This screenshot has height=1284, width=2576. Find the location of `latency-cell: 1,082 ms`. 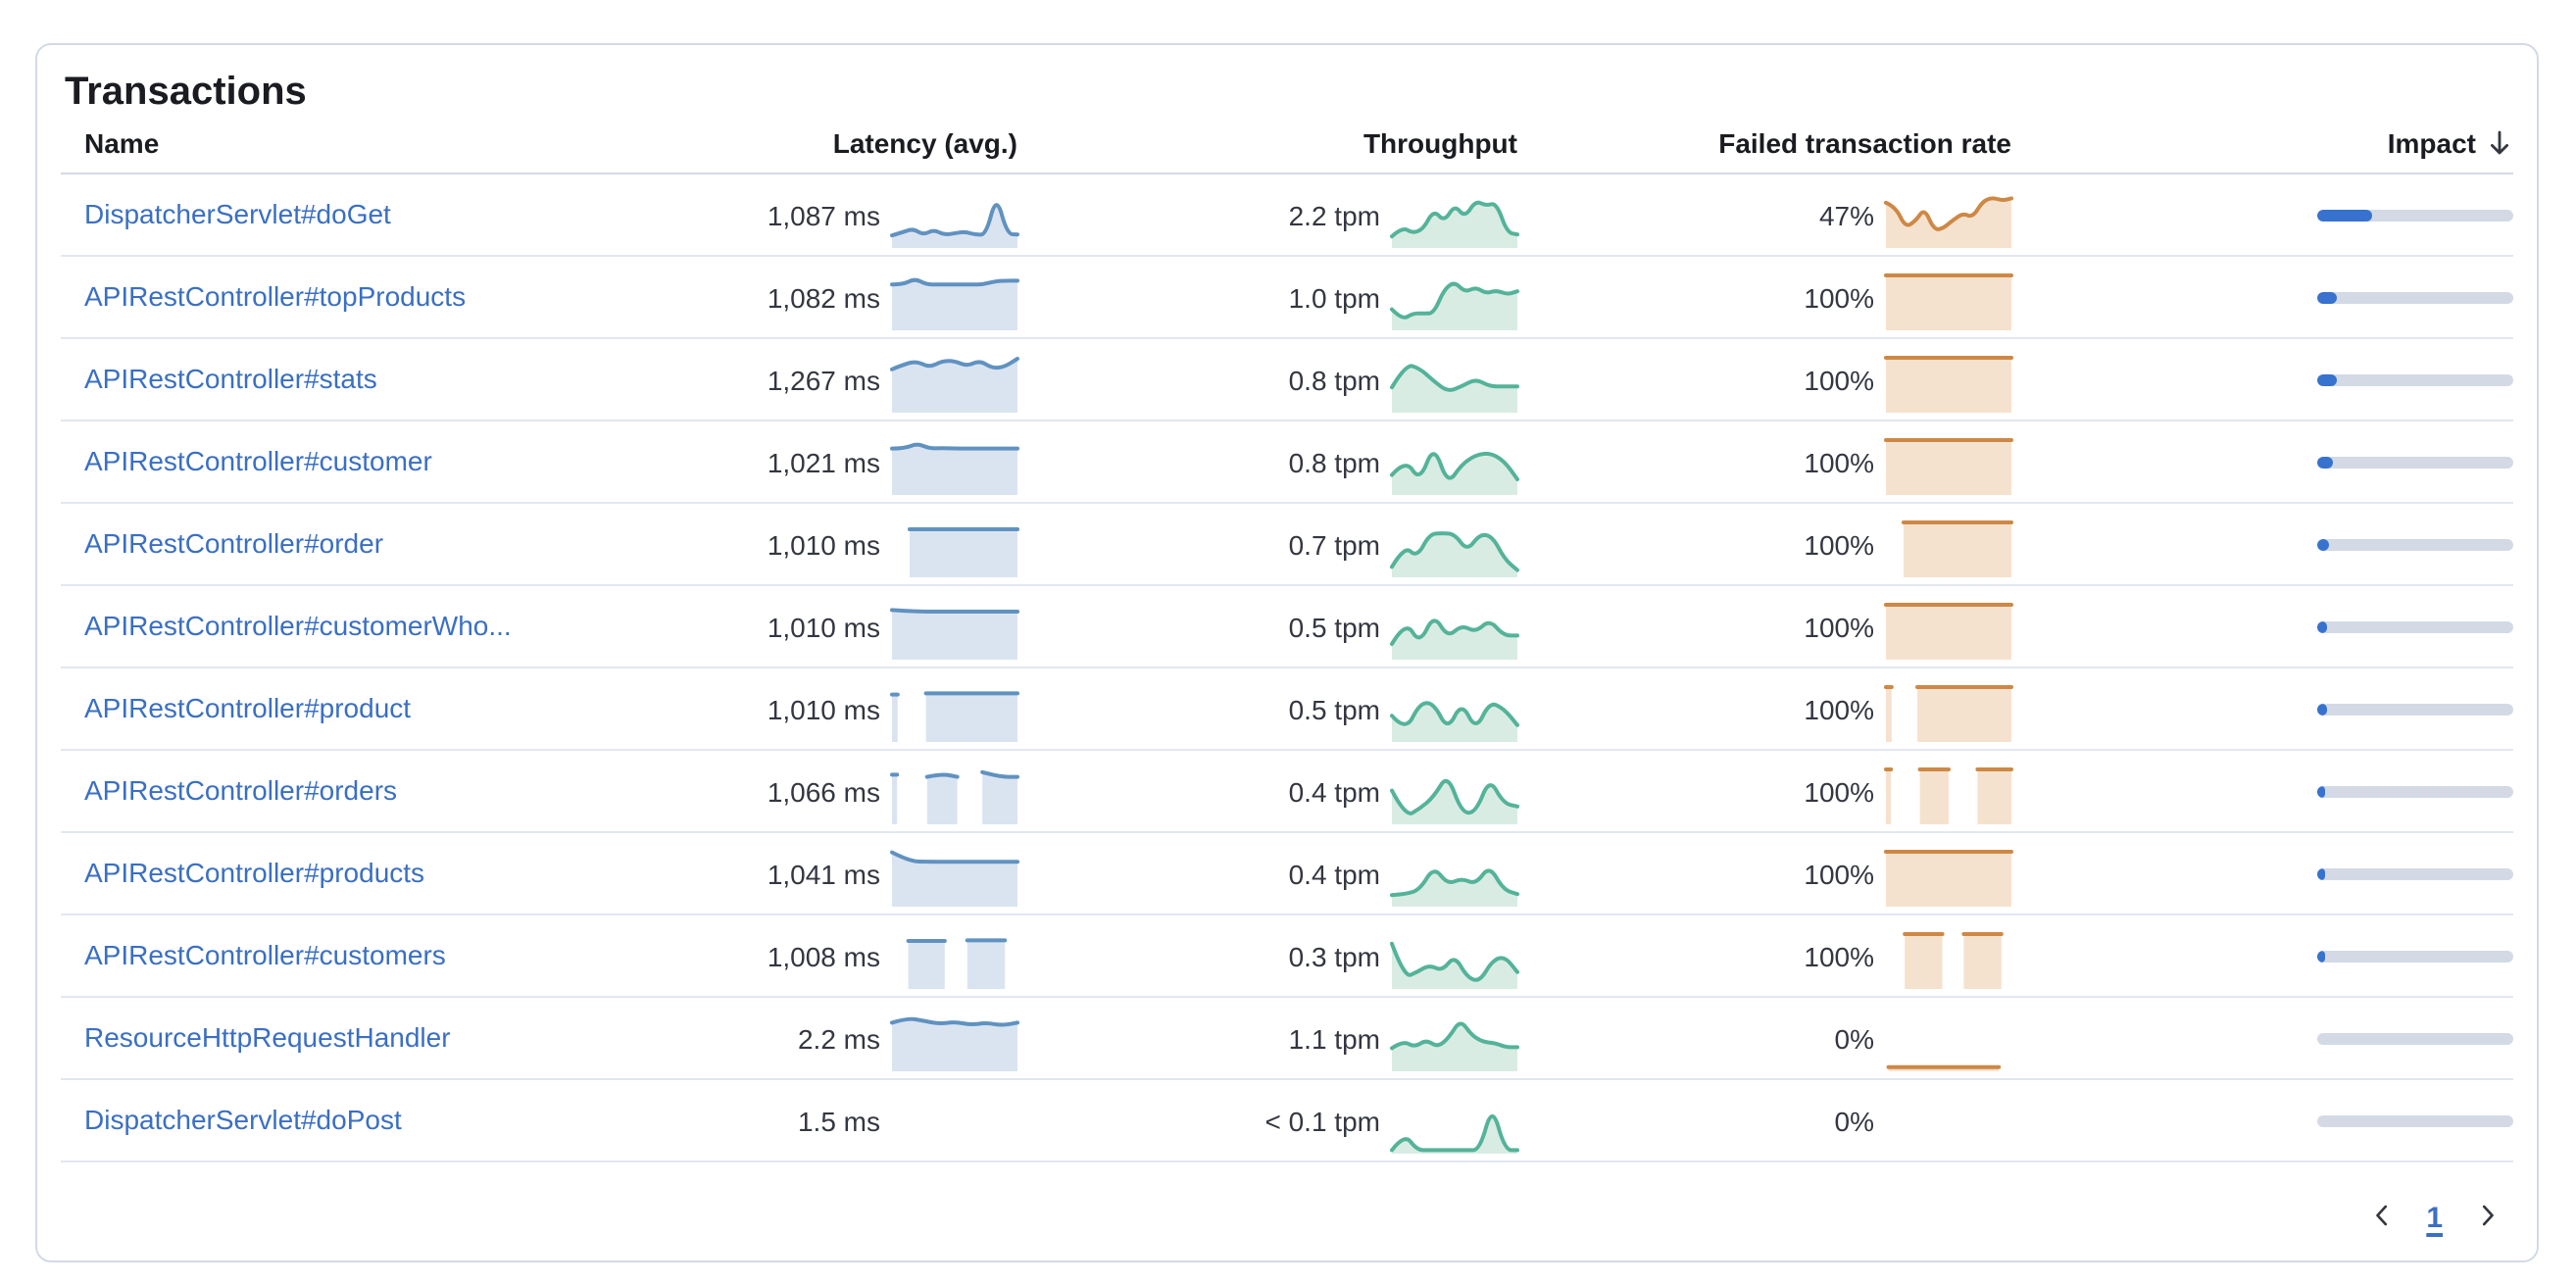

latency-cell: 1,082 ms is located at coordinates (793, 297).